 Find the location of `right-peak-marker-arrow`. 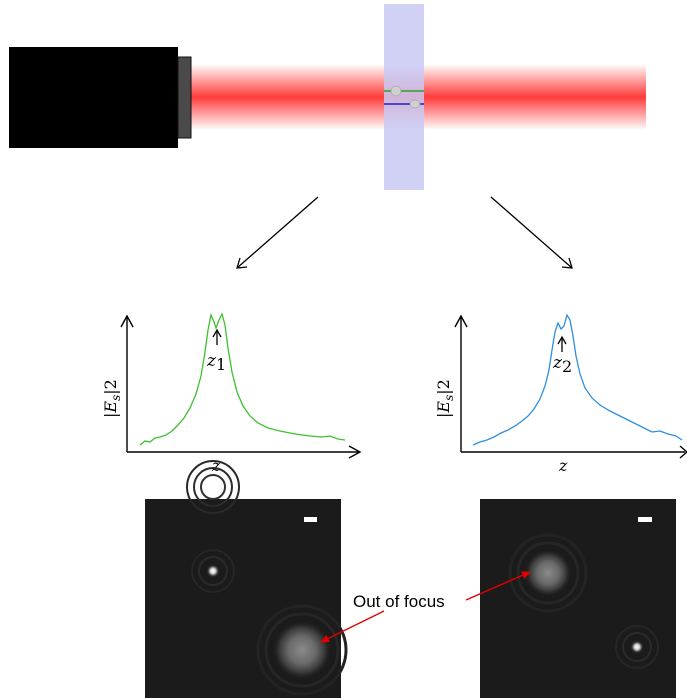

right-peak-marker-arrow is located at coordinates (562, 343).